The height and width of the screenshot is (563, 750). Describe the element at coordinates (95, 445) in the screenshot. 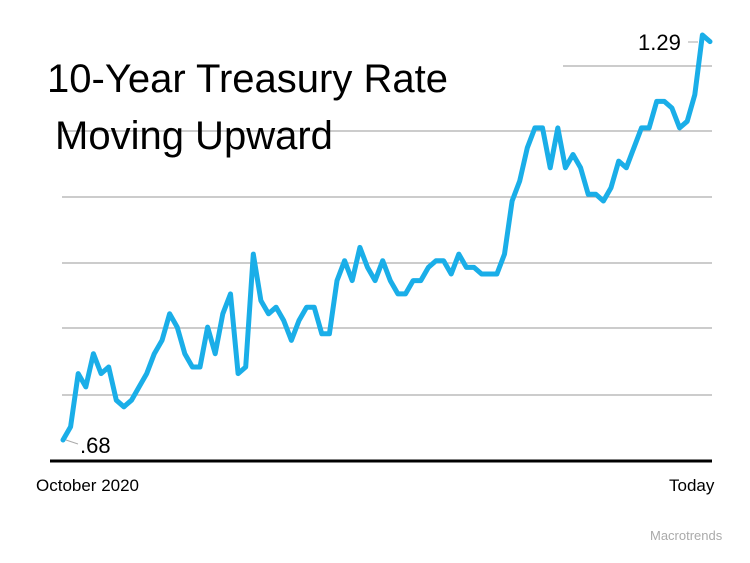

I see `start-value-label: .68` at that location.